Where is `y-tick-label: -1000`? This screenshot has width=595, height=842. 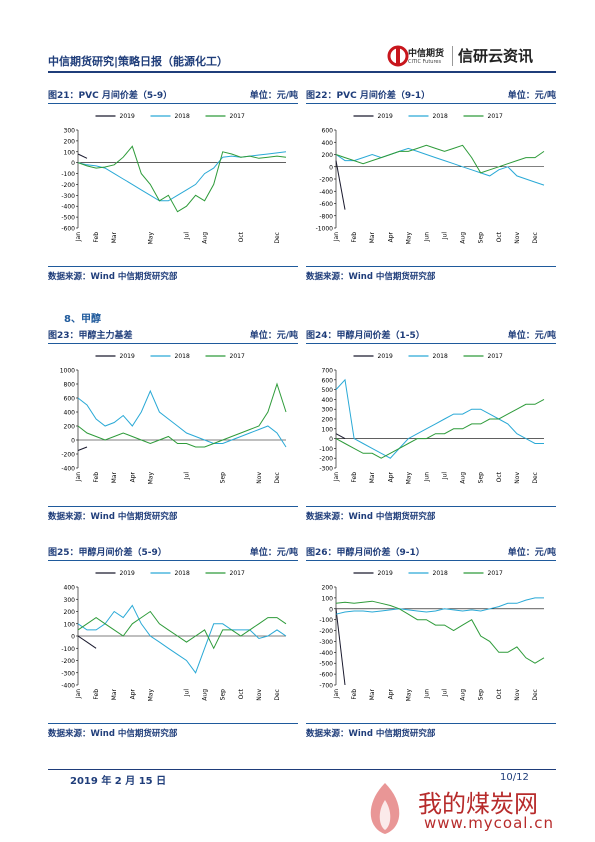 y-tick-label: -1000 is located at coordinates (325, 229).